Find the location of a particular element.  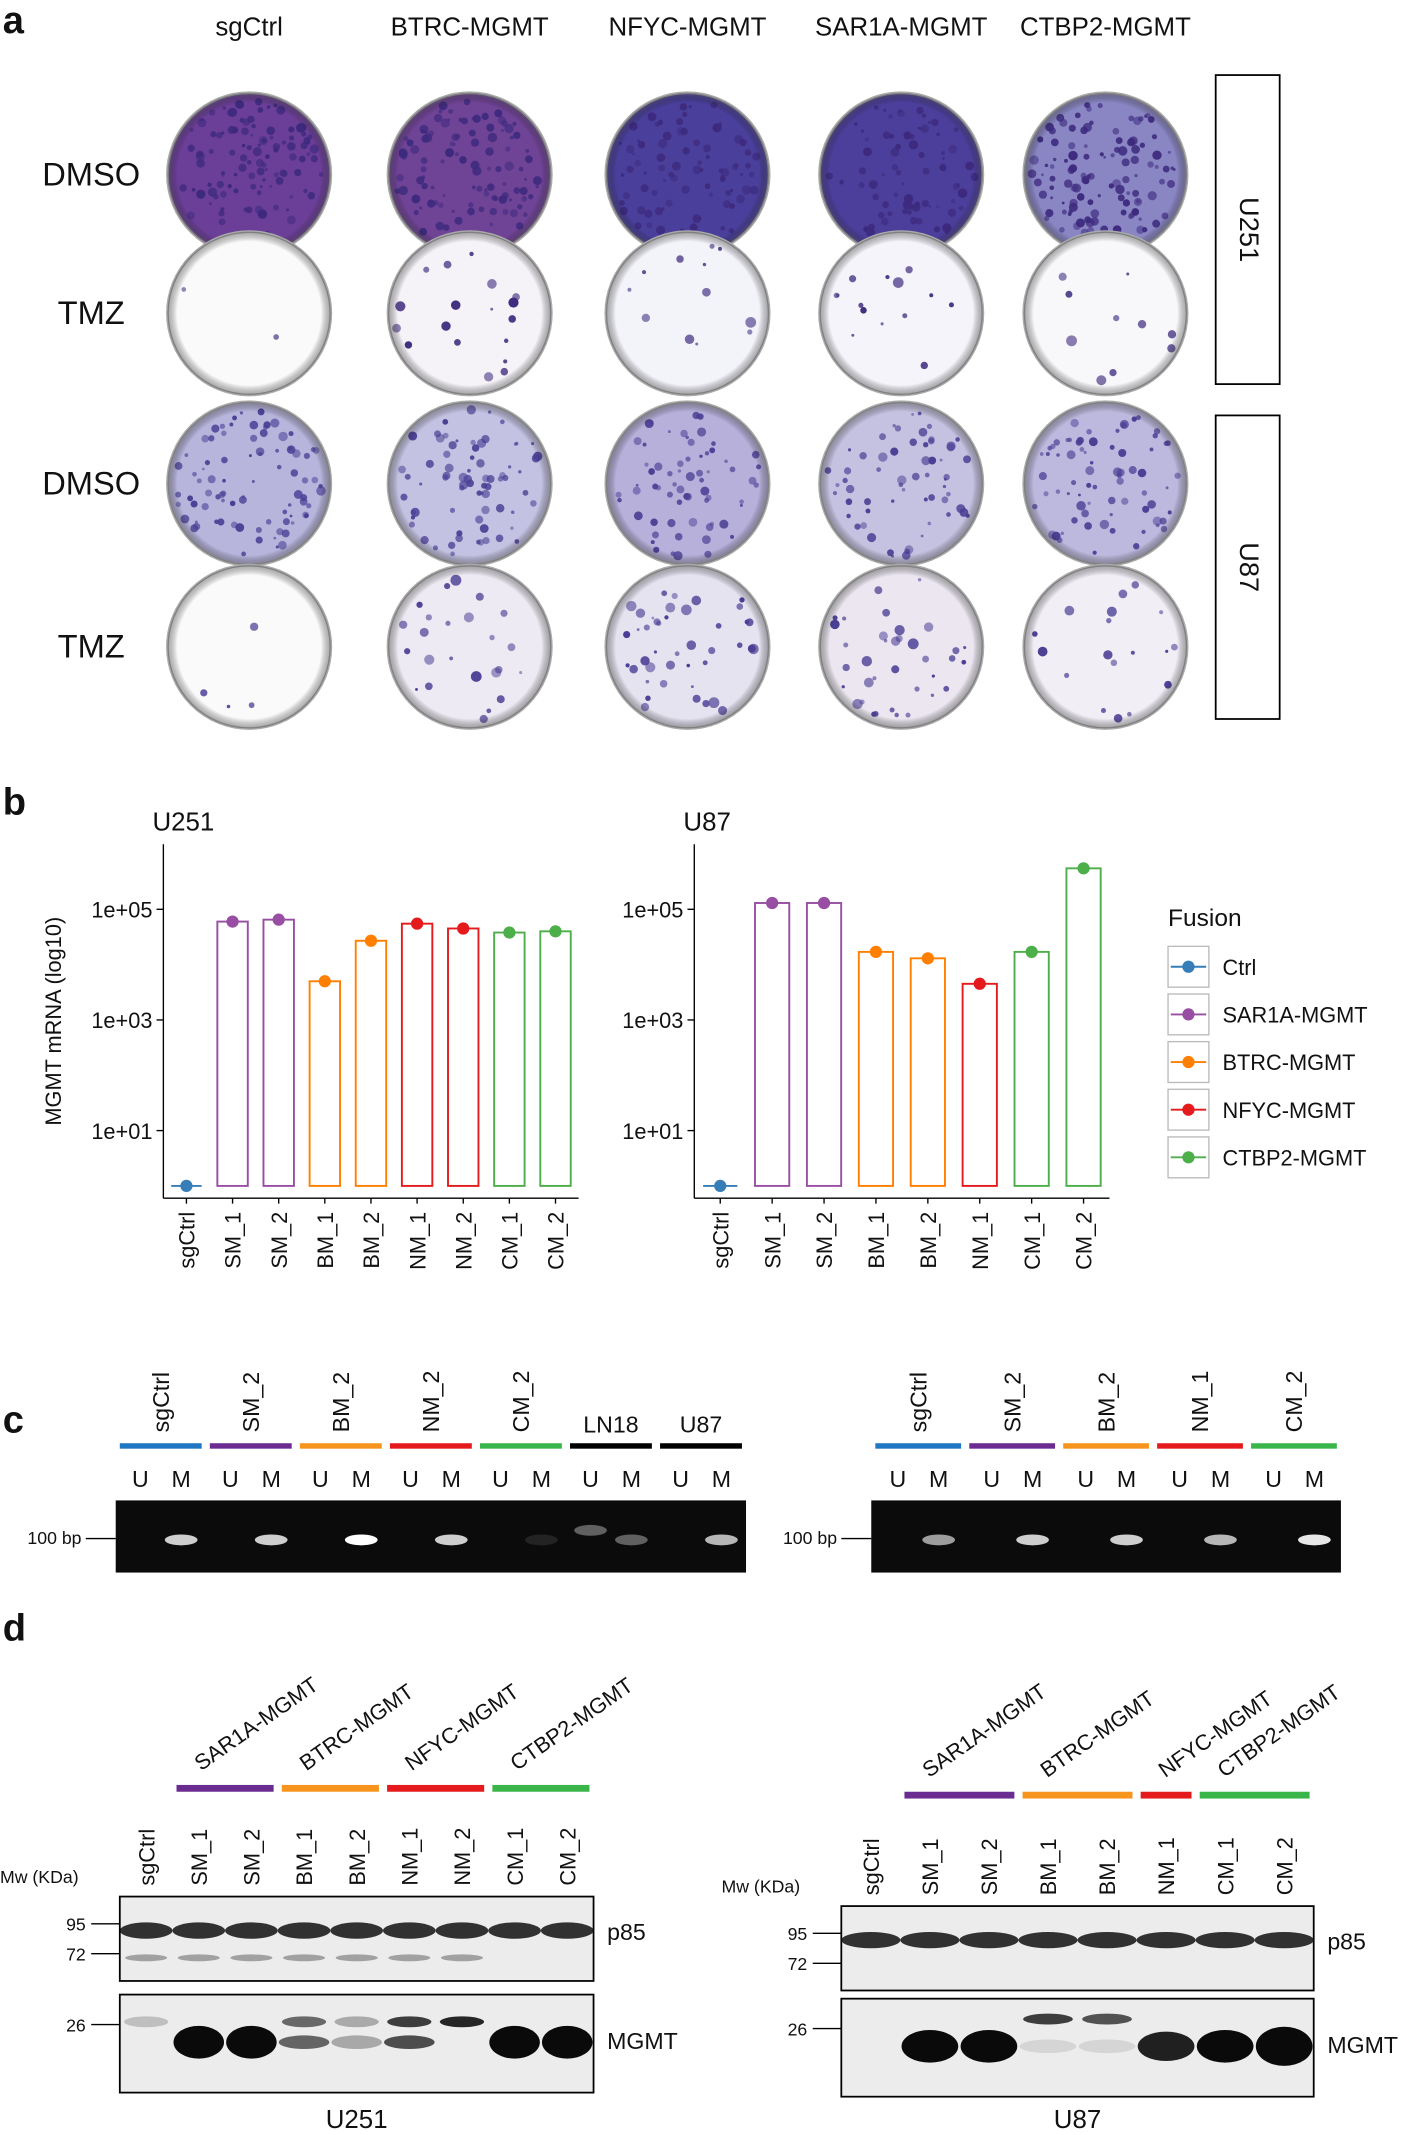

legend-label: NFYC-MGMT is located at coordinates (1288, 1110).